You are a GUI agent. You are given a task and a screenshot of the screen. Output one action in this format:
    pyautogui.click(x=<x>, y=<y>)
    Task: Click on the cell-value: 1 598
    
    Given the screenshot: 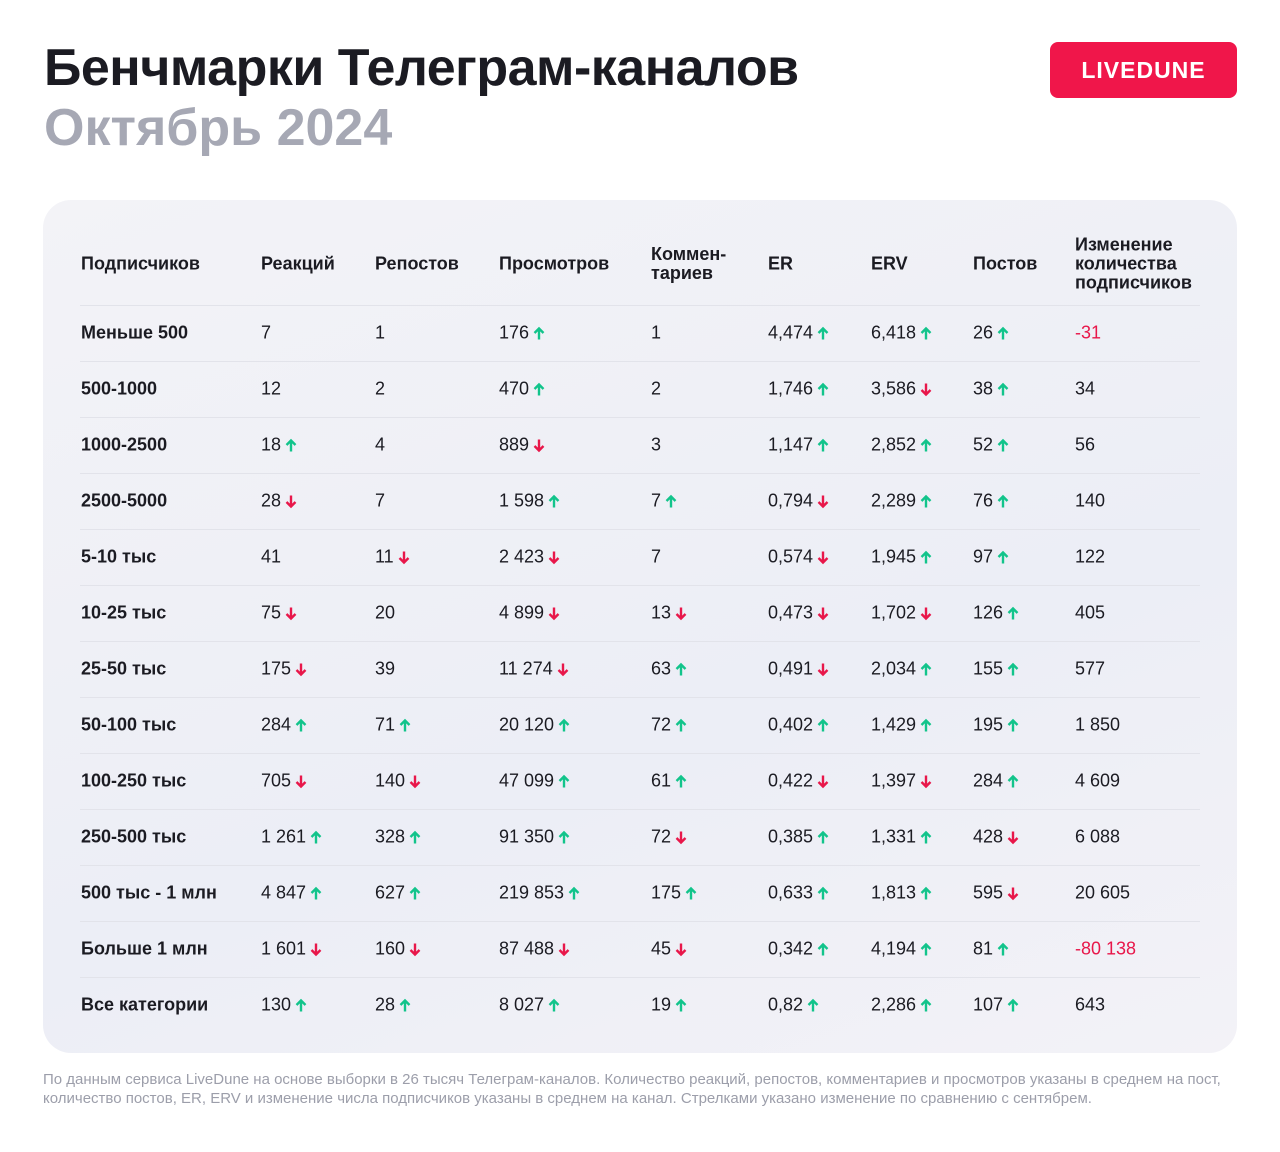 What is the action you would take?
    pyautogui.click(x=522, y=500)
    